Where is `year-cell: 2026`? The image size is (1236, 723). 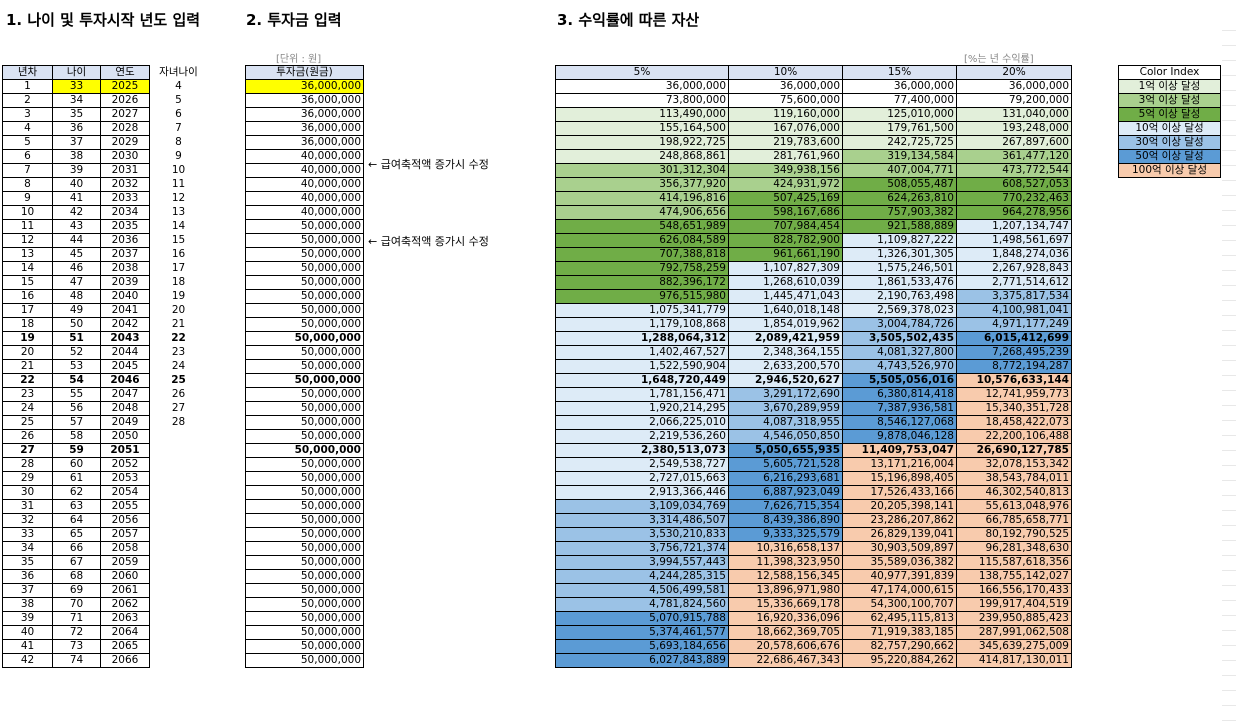 year-cell: 2026 is located at coordinates (125, 100).